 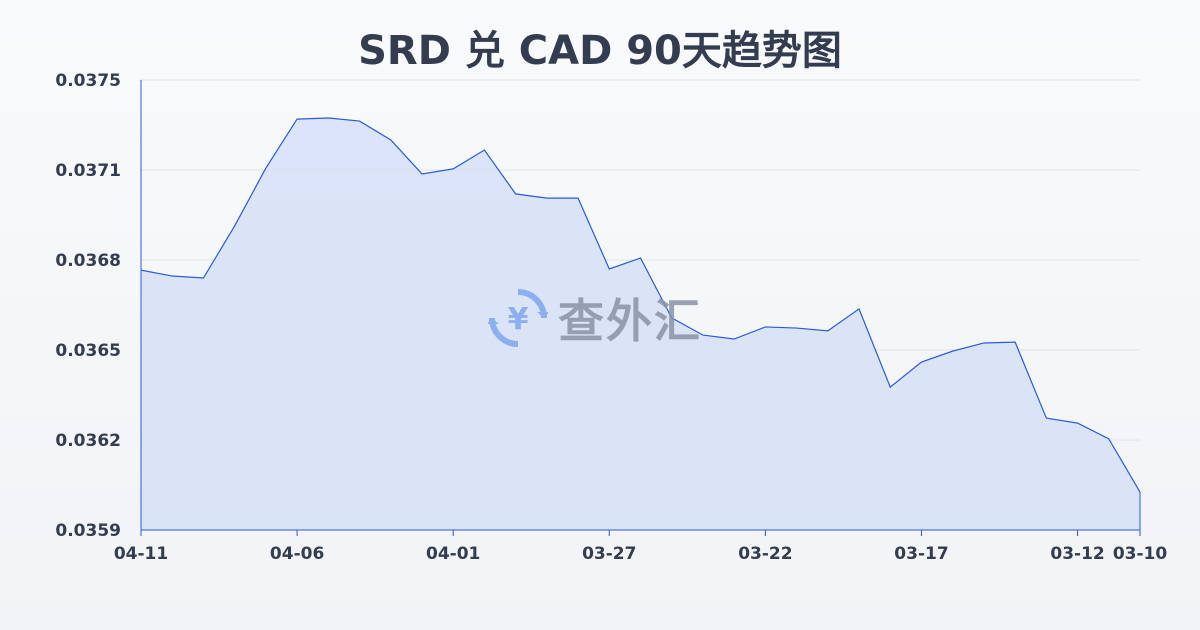 I want to click on y-tick-label: 0.0365, so click(x=88, y=351).